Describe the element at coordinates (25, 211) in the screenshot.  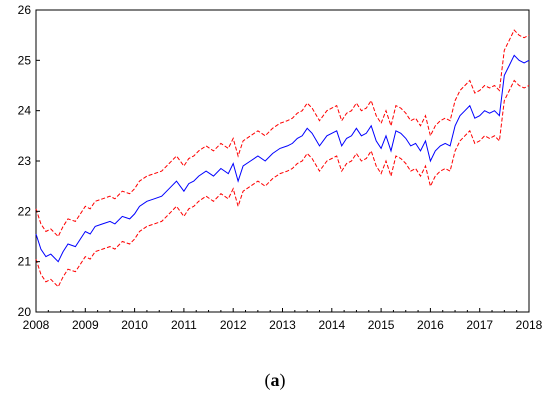
I see `y-tick-label: 22` at that location.